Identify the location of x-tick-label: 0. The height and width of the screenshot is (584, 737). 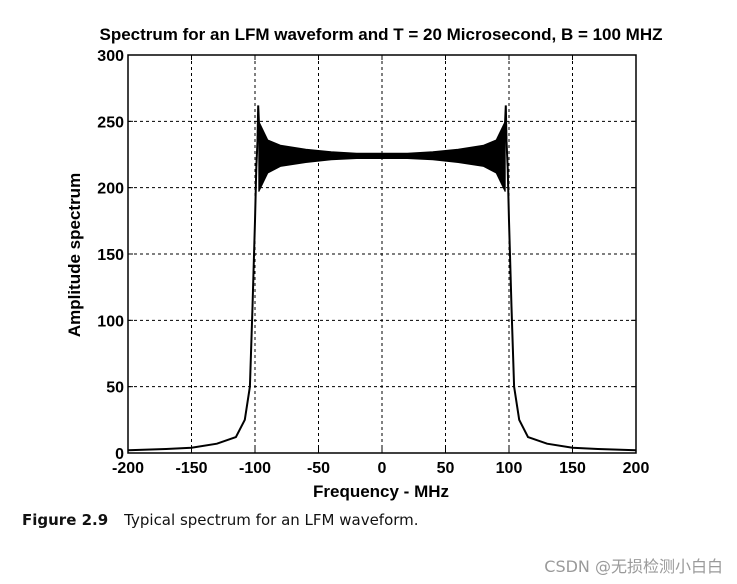
(382, 468).